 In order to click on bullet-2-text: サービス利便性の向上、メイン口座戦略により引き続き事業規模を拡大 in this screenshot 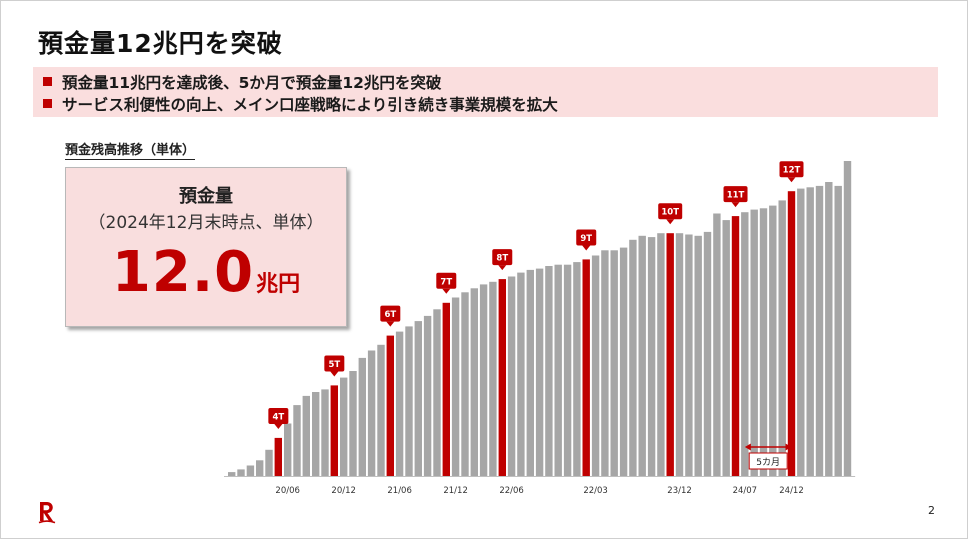, I will do `click(310, 105)`.